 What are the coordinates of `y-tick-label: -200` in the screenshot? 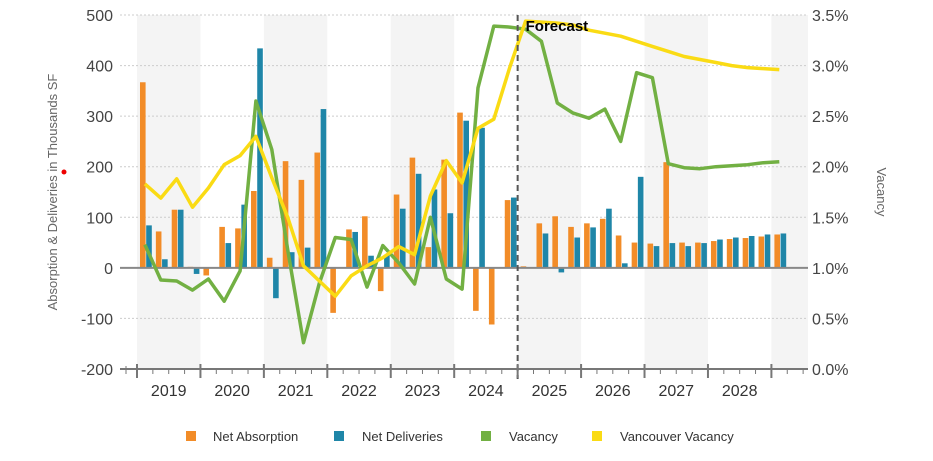 It's located at (97, 370).